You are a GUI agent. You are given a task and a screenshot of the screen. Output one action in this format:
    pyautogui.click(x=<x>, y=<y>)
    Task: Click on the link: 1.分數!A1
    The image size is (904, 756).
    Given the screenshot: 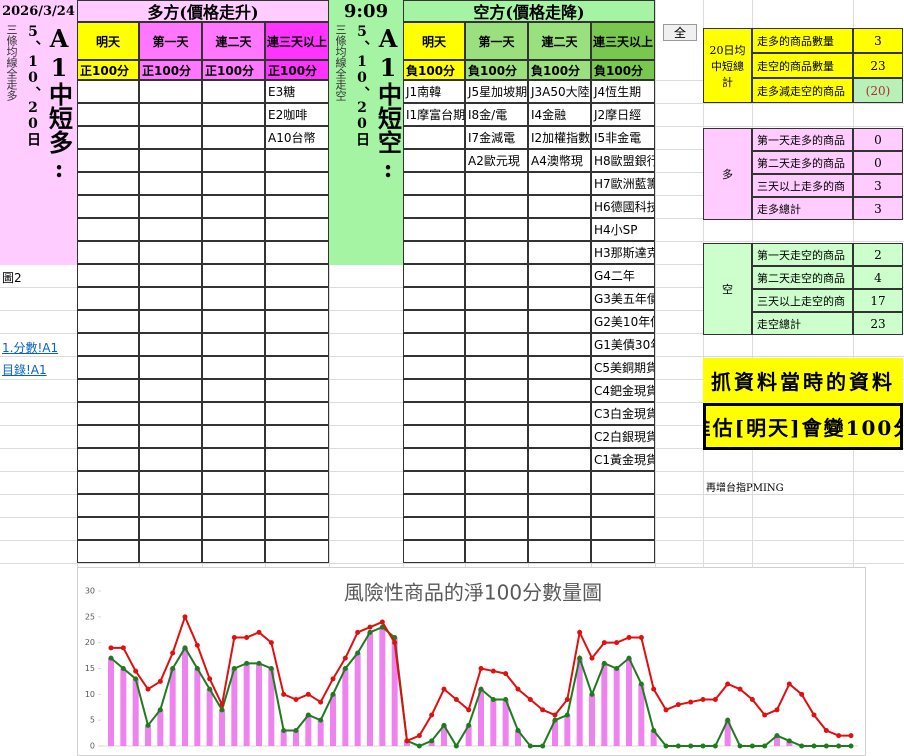 What is the action you would take?
    pyautogui.click(x=30, y=347)
    